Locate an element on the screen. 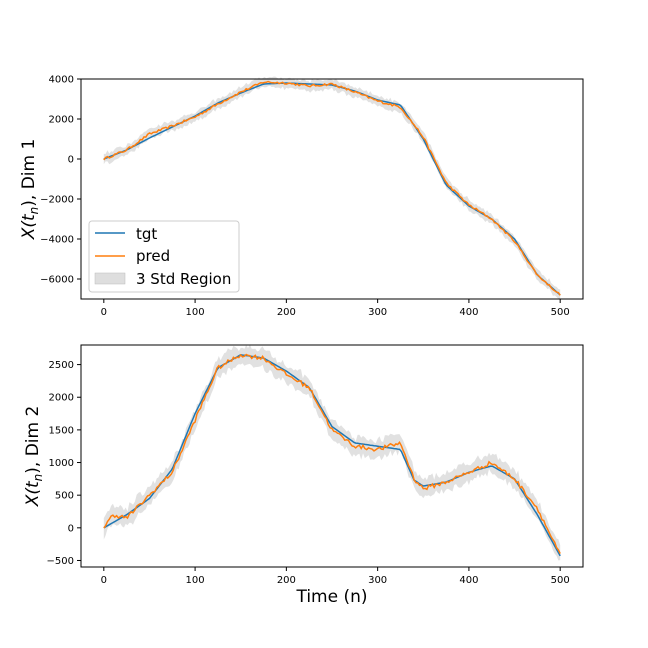  top-y-tick-label: −4000 is located at coordinates (57, 240).